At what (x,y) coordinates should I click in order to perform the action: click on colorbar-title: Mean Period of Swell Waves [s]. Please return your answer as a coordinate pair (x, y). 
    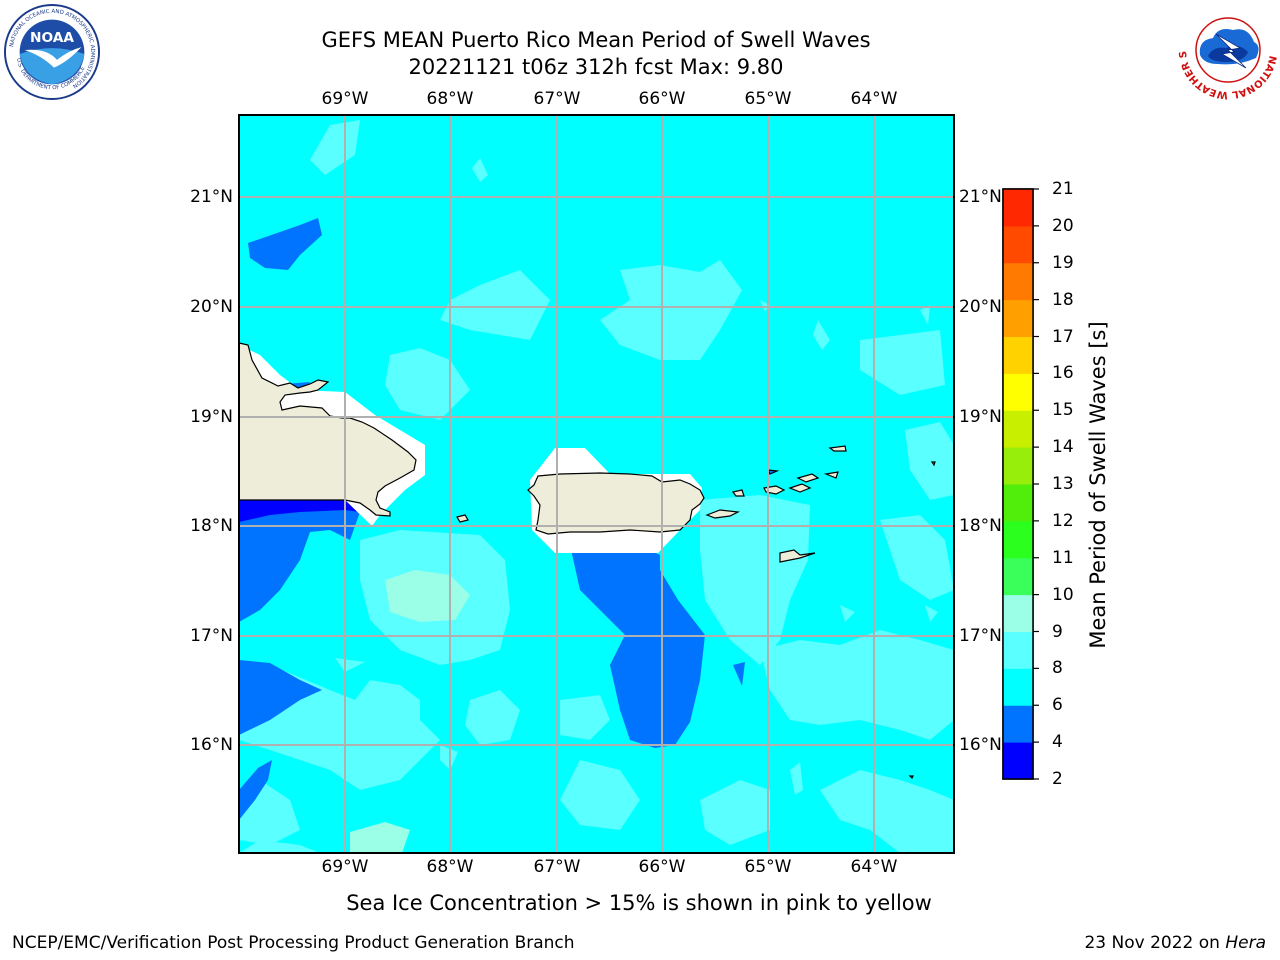
    Looking at the image, I should click on (1098, 485).